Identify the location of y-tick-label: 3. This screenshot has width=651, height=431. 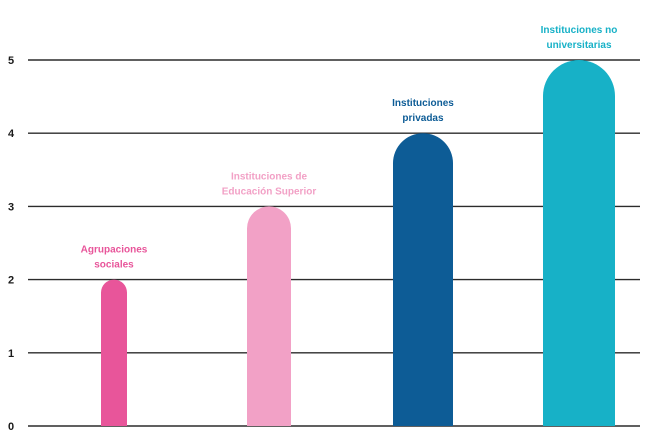
(11, 207).